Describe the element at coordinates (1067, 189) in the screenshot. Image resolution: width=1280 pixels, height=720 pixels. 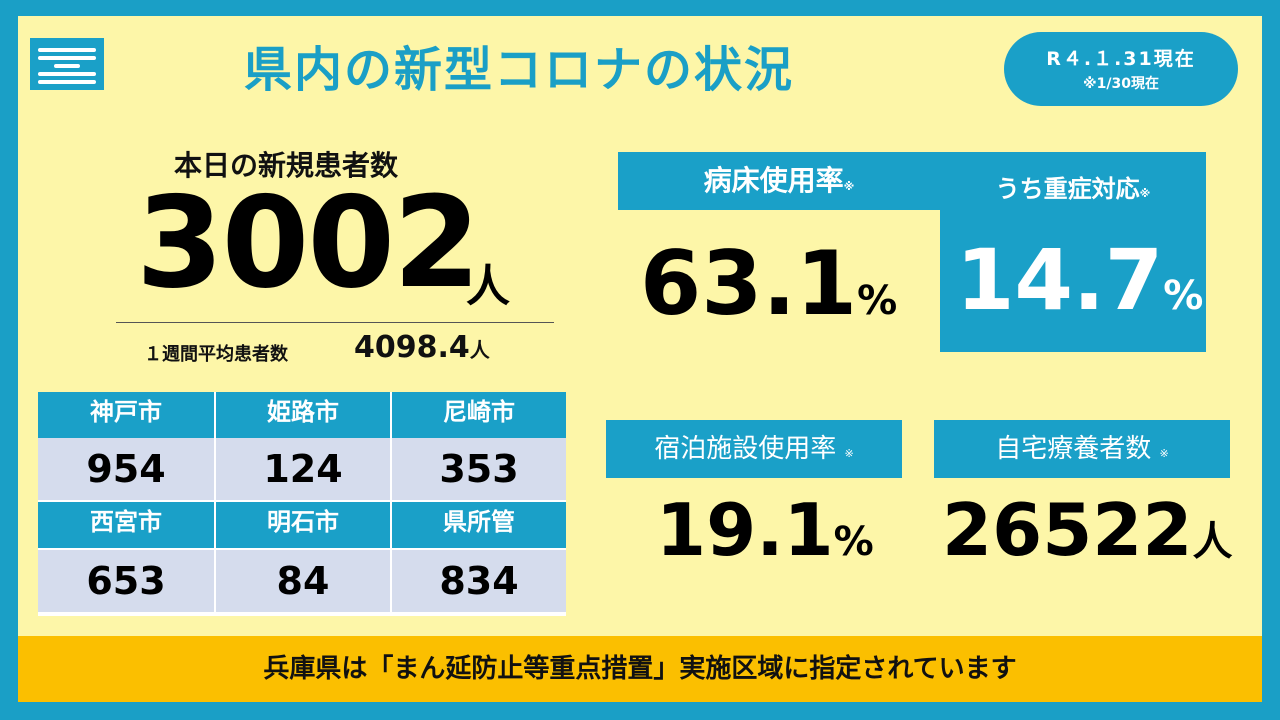
I see `severe-label-text: うち重症対応` at that location.